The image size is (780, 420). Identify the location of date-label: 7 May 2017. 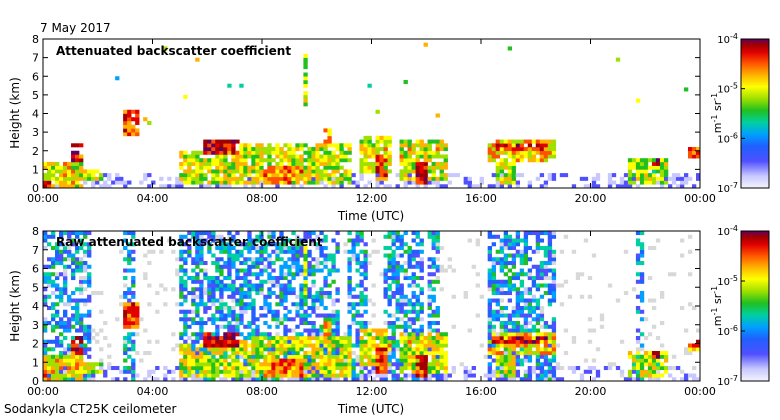
(75, 28).